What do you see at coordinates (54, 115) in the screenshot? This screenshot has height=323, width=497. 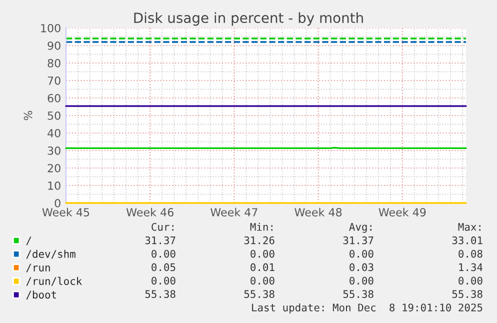 I see `y-tick-label: 50` at bounding box center [54, 115].